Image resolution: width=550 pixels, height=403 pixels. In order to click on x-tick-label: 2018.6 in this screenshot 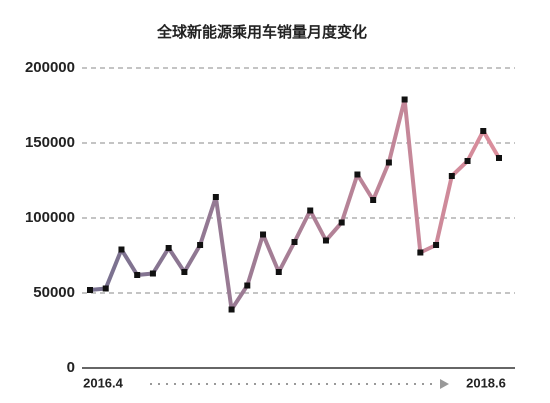, I will do `click(486, 382)`.